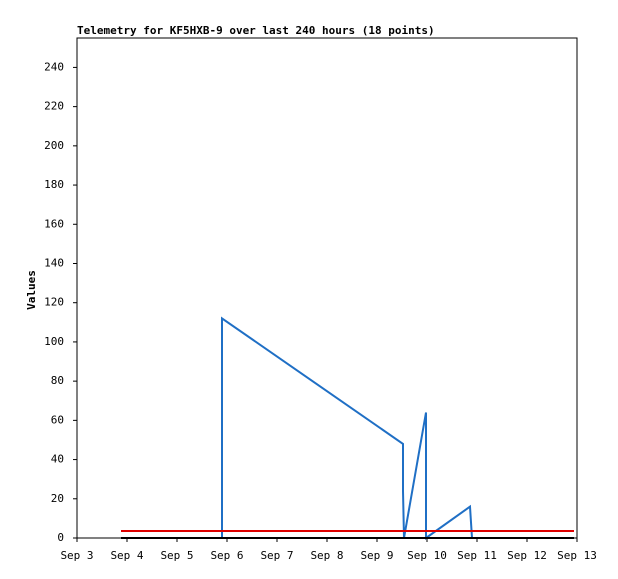  What do you see at coordinates (31, 290) in the screenshot?
I see `y-axis-label: Values` at bounding box center [31, 290].